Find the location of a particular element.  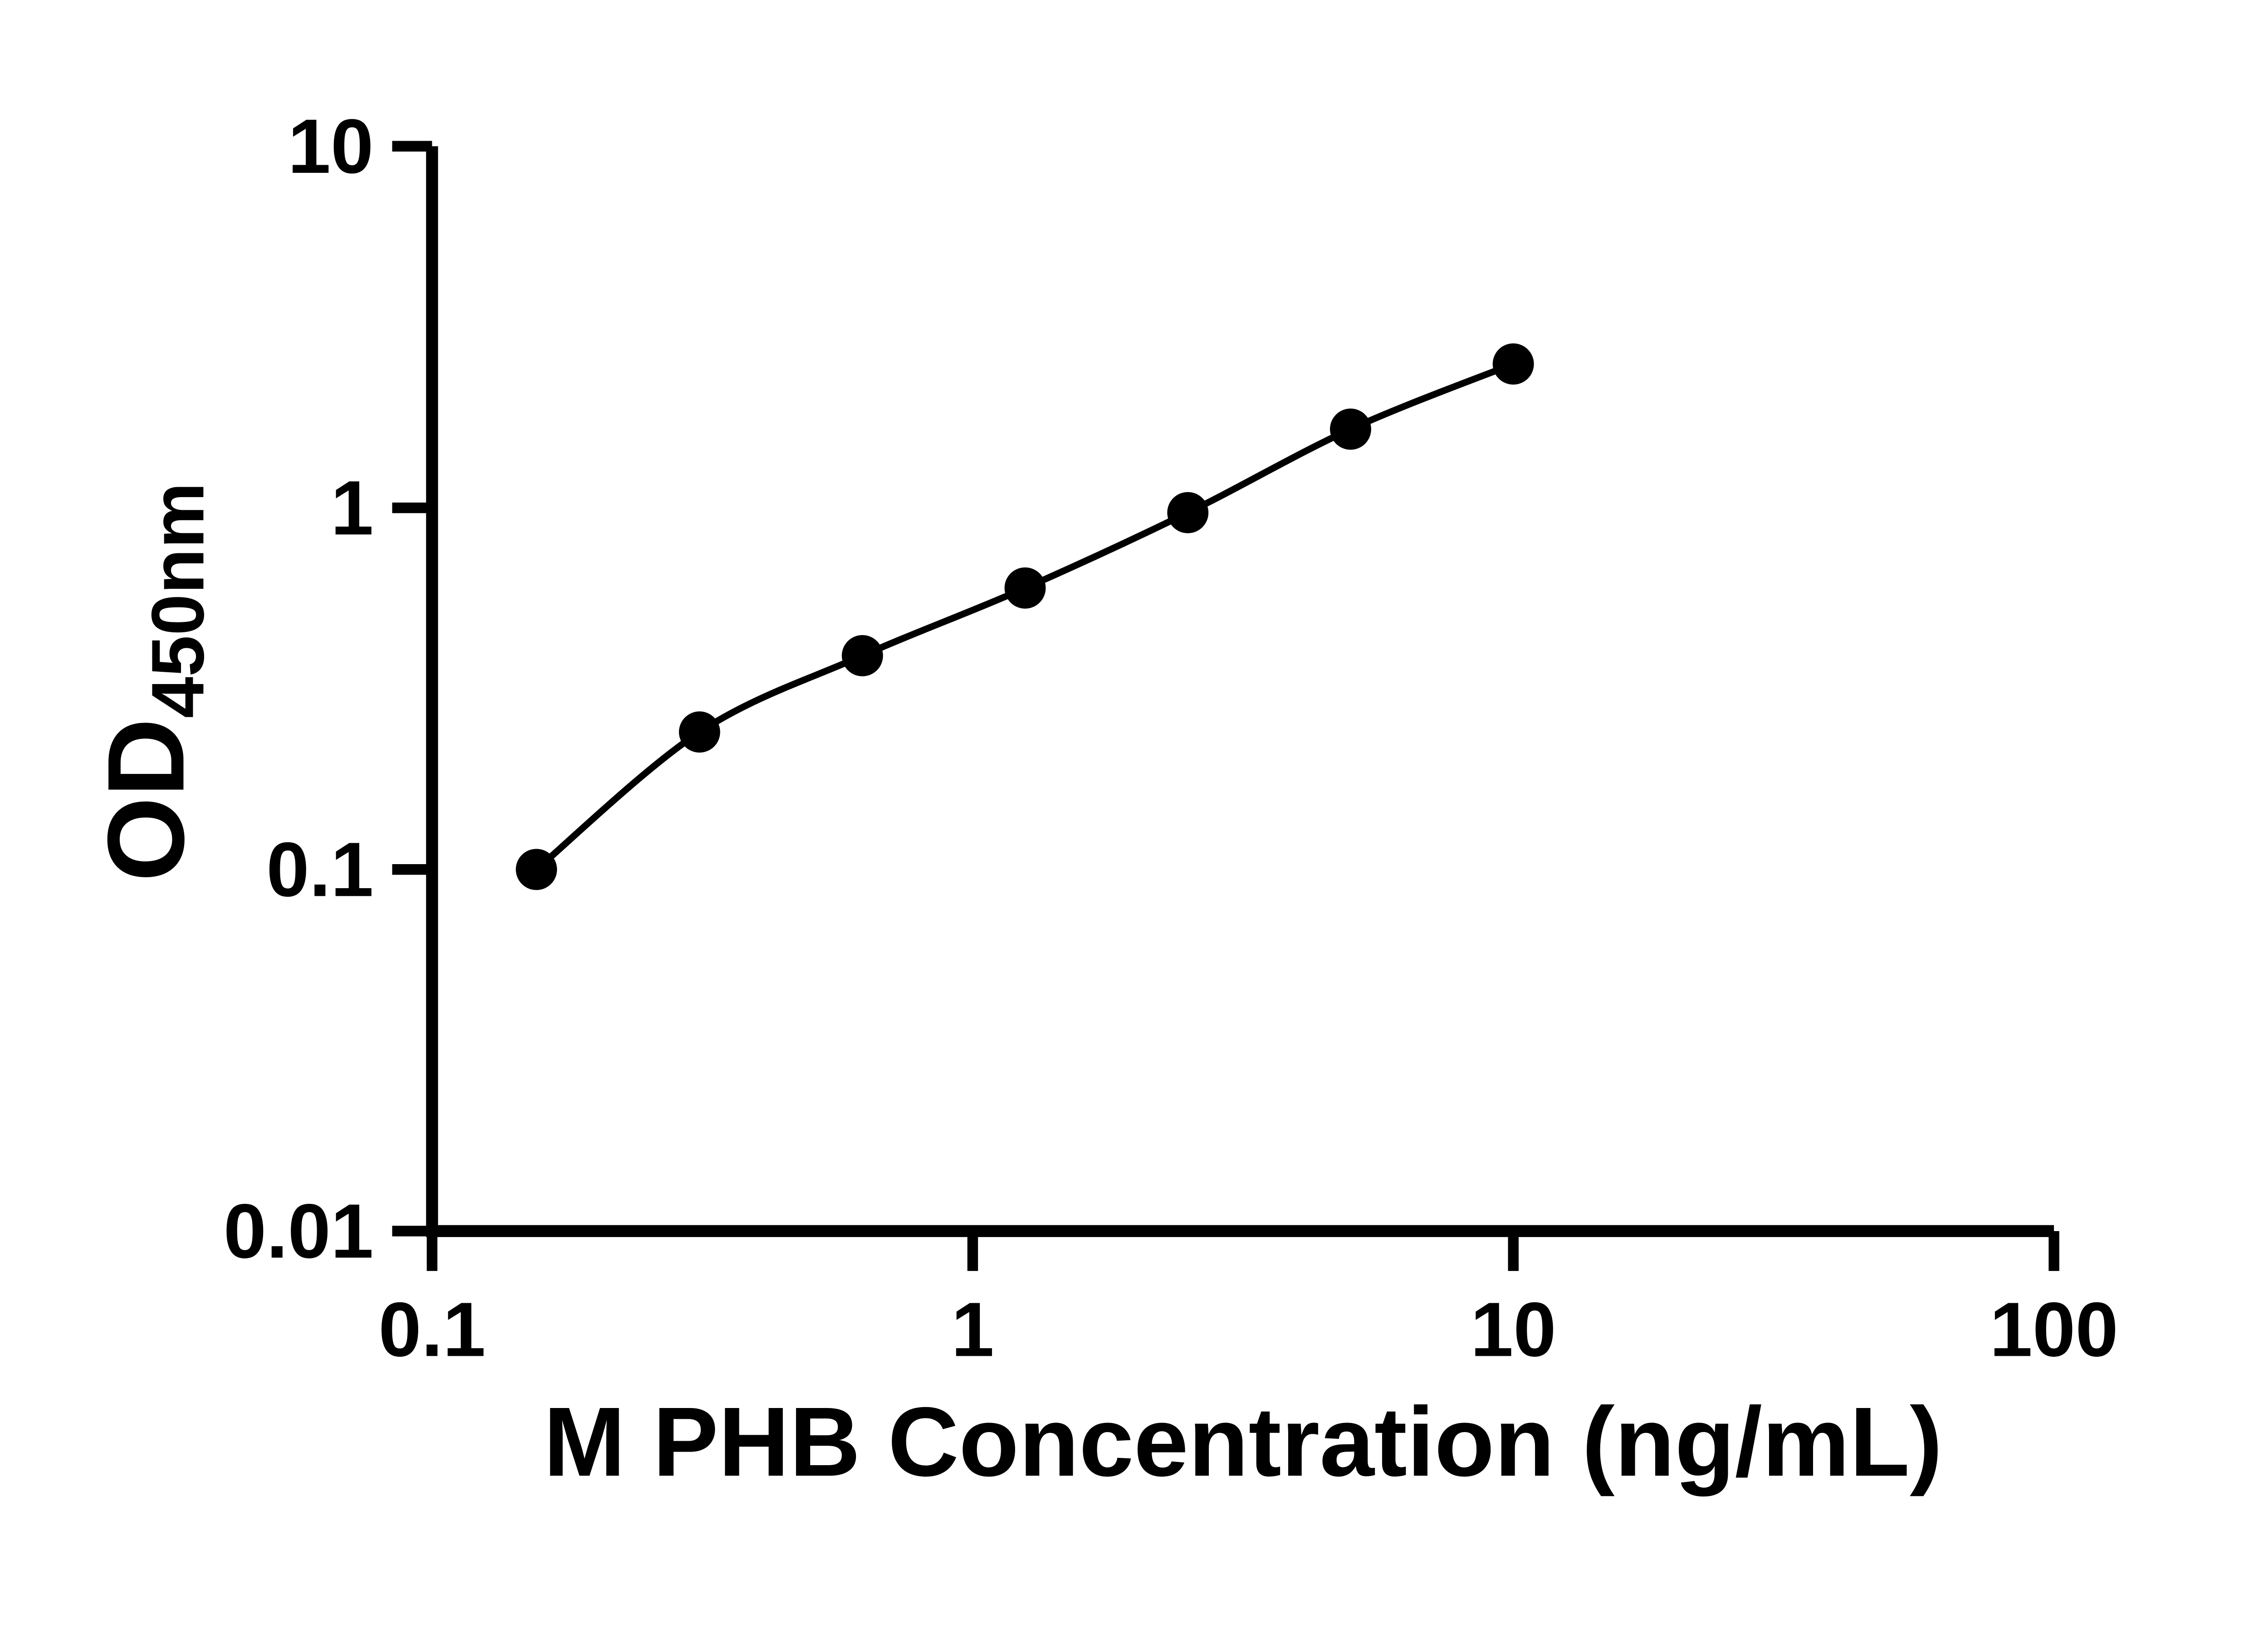

x-tick-label: 100 is located at coordinates (2053, 1329).